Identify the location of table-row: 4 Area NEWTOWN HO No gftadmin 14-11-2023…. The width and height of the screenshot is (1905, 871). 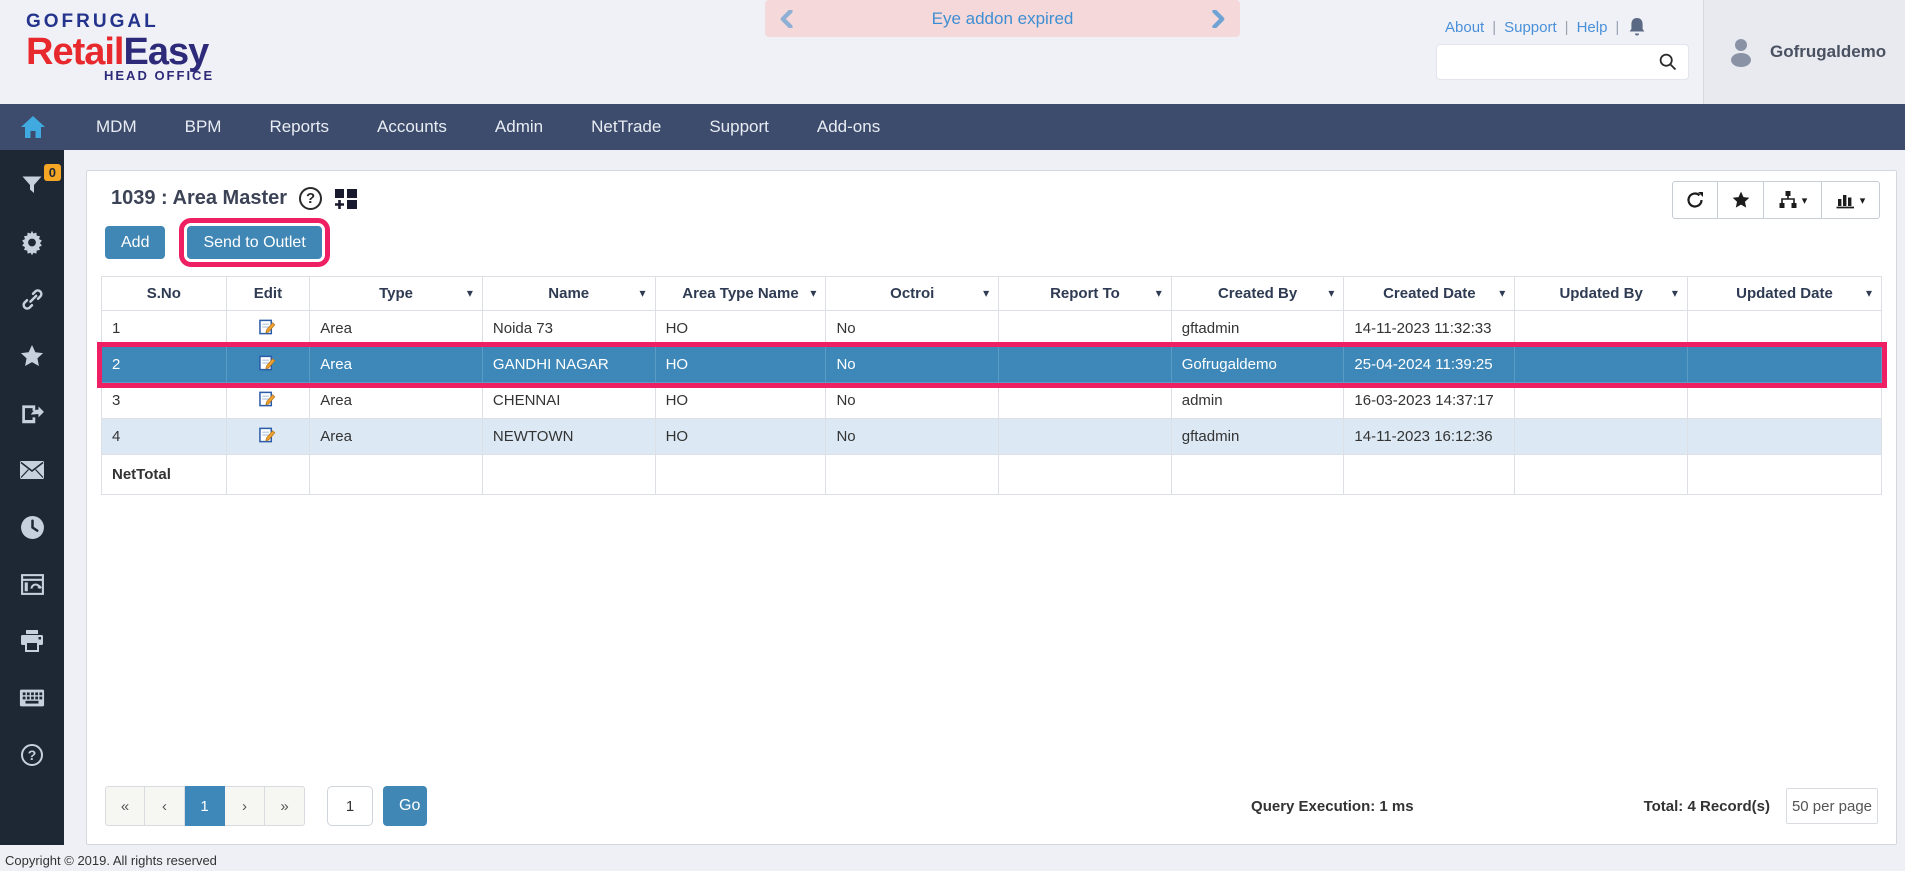
(992, 436).